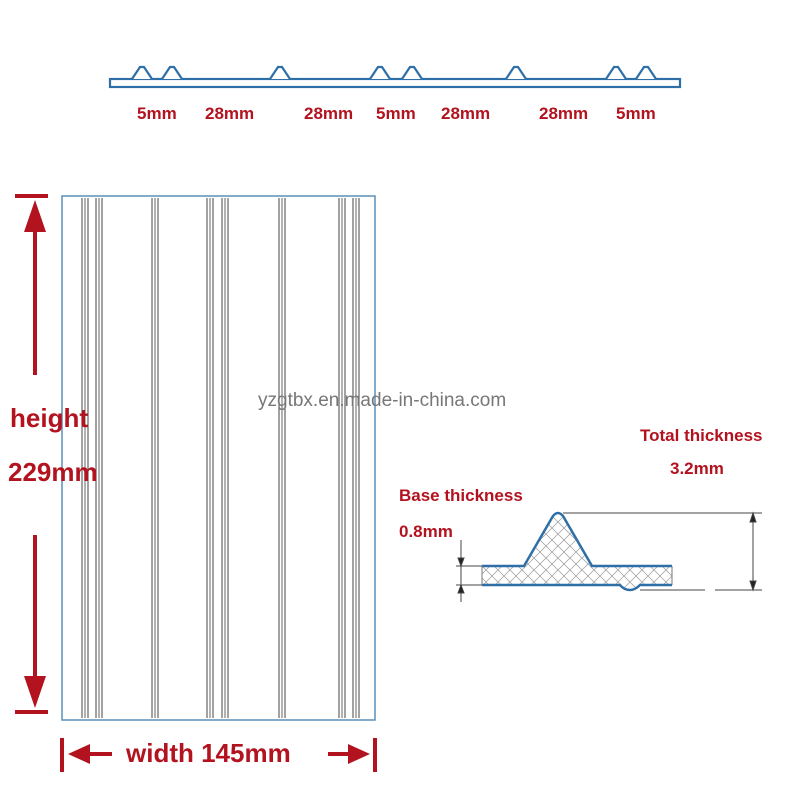 This screenshot has width=800, height=800. Describe the element at coordinates (701, 435) in the screenshot. I see `total-thickness-label: Total thickness` at that location.